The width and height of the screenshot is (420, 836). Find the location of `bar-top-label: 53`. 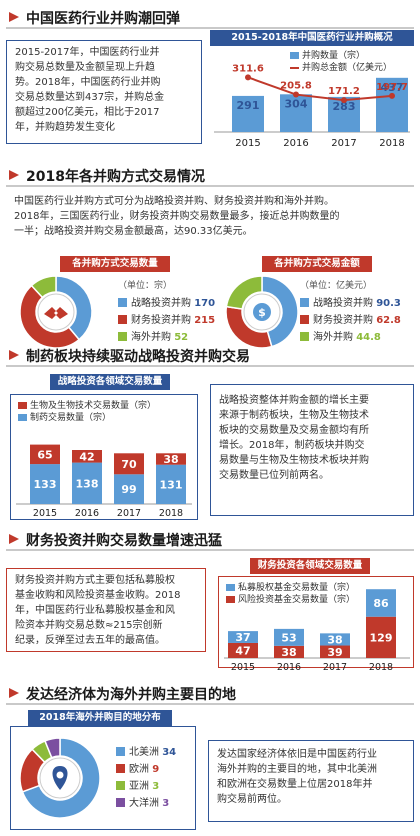

bar-top-label: 53 is located at coordinates (288, 637).